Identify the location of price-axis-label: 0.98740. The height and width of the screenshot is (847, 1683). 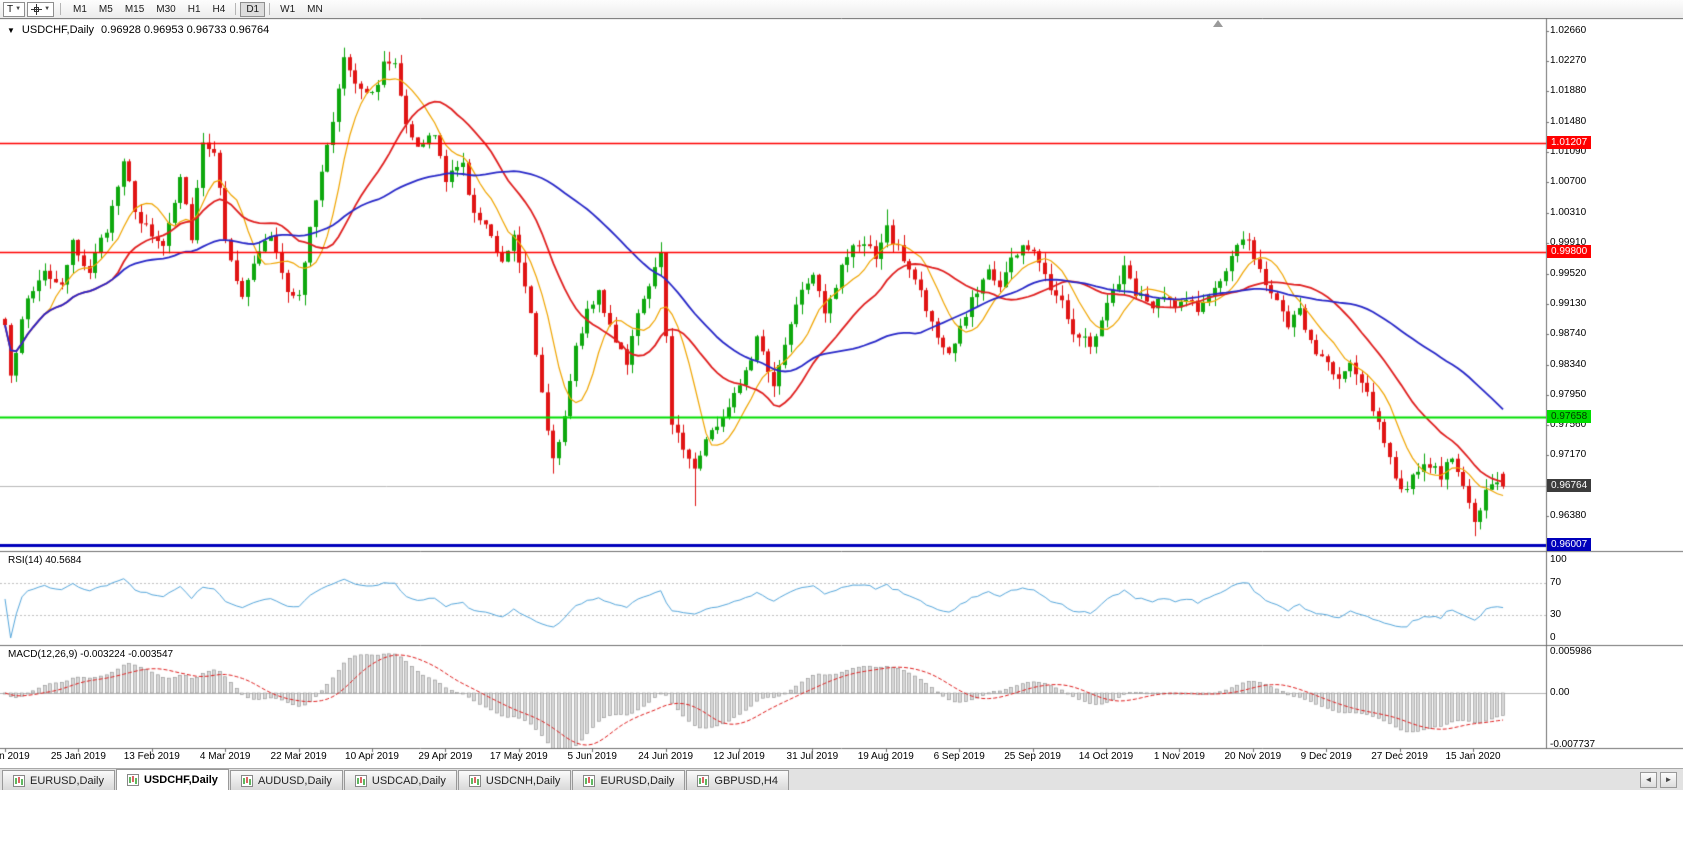
(1568, 333).